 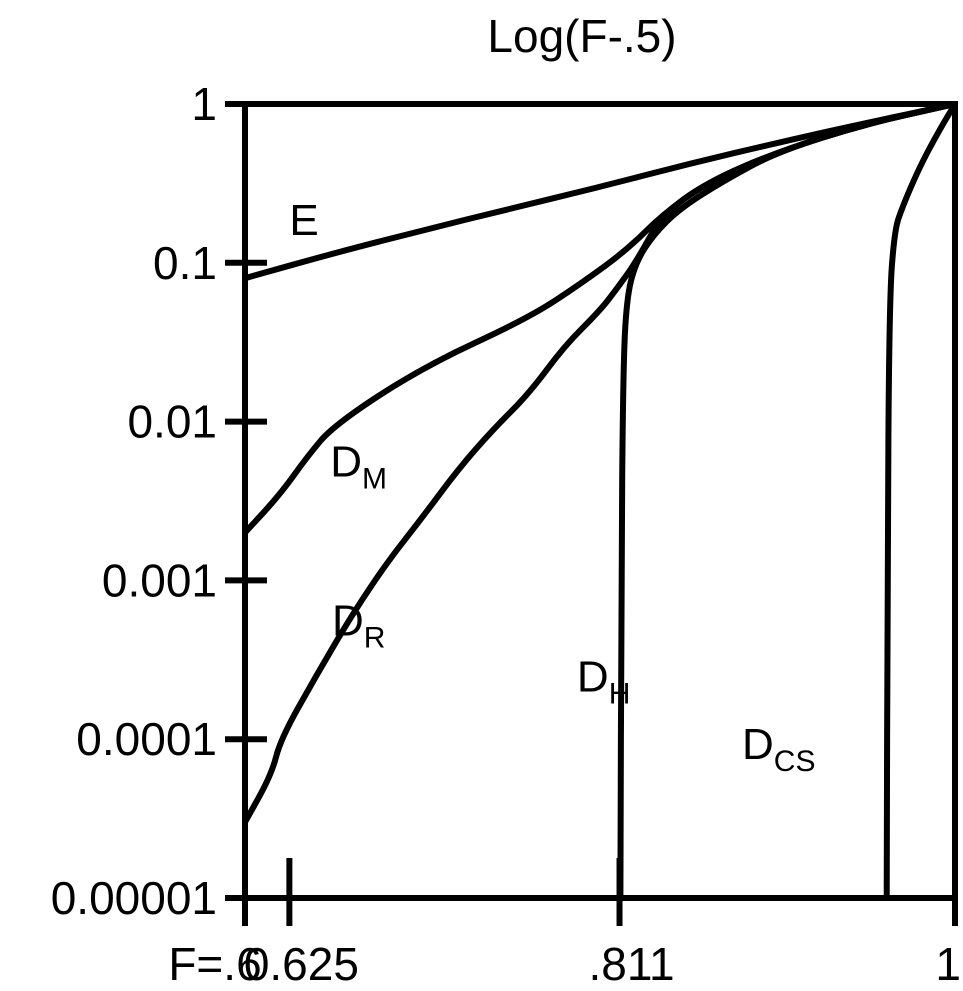 I want to click on y-tick-label: 0.01, so click(x=172, y=422).